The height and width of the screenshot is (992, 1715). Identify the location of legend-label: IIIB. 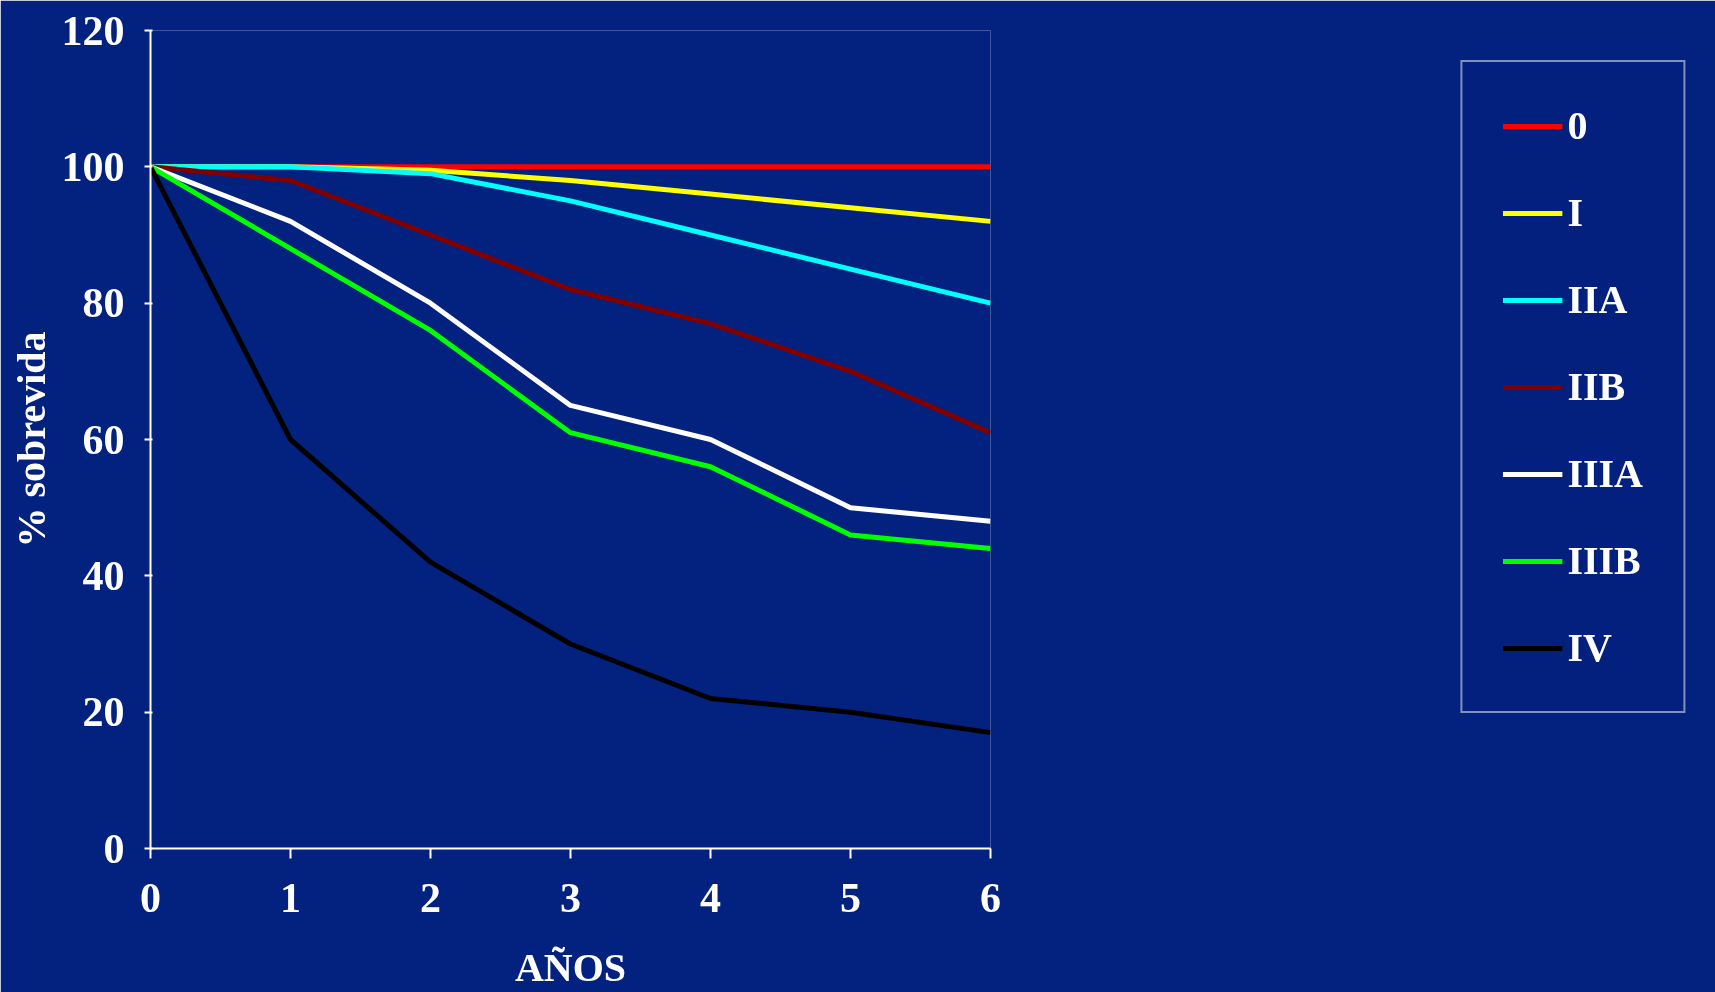
(1604, 560).